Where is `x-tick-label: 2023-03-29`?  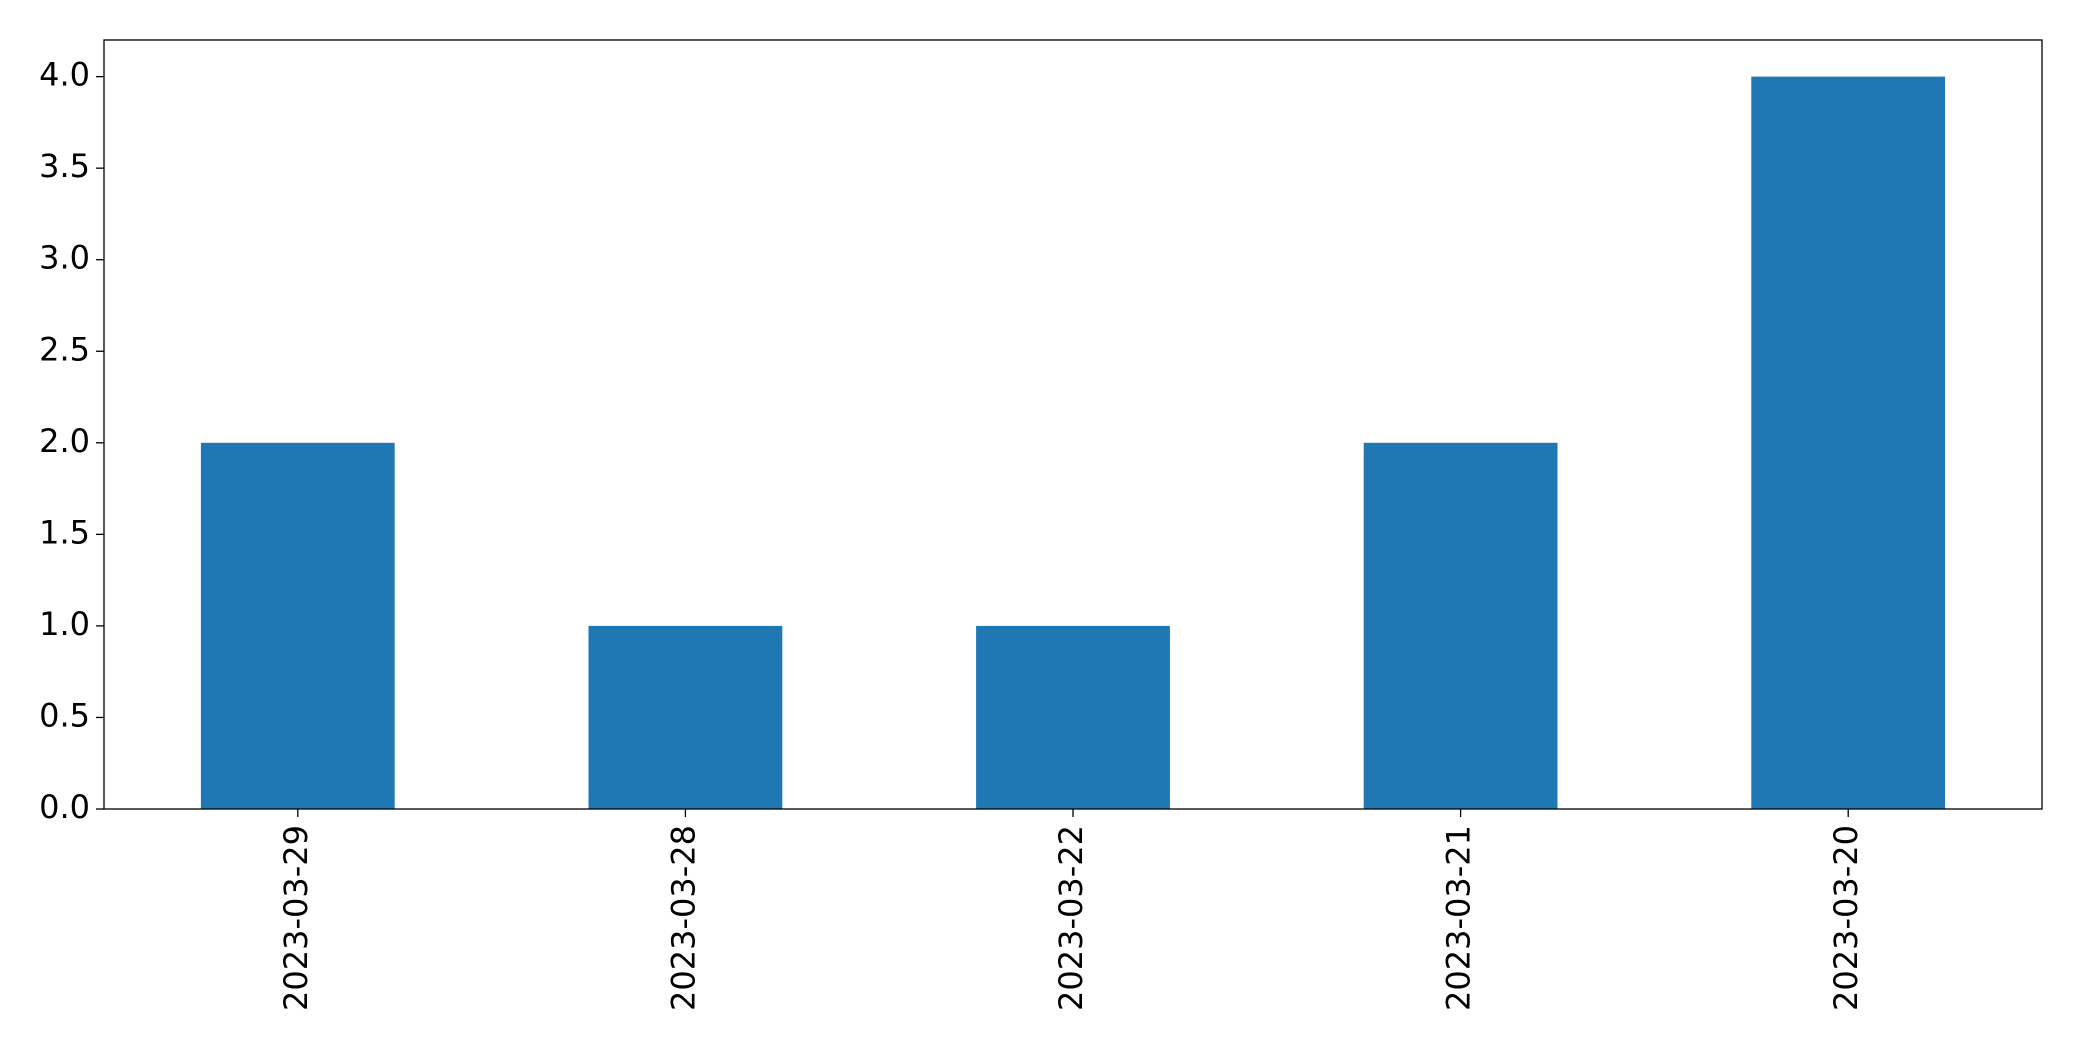
x-tick-label: 2023-03-29 is located at coordinates (296, 918).